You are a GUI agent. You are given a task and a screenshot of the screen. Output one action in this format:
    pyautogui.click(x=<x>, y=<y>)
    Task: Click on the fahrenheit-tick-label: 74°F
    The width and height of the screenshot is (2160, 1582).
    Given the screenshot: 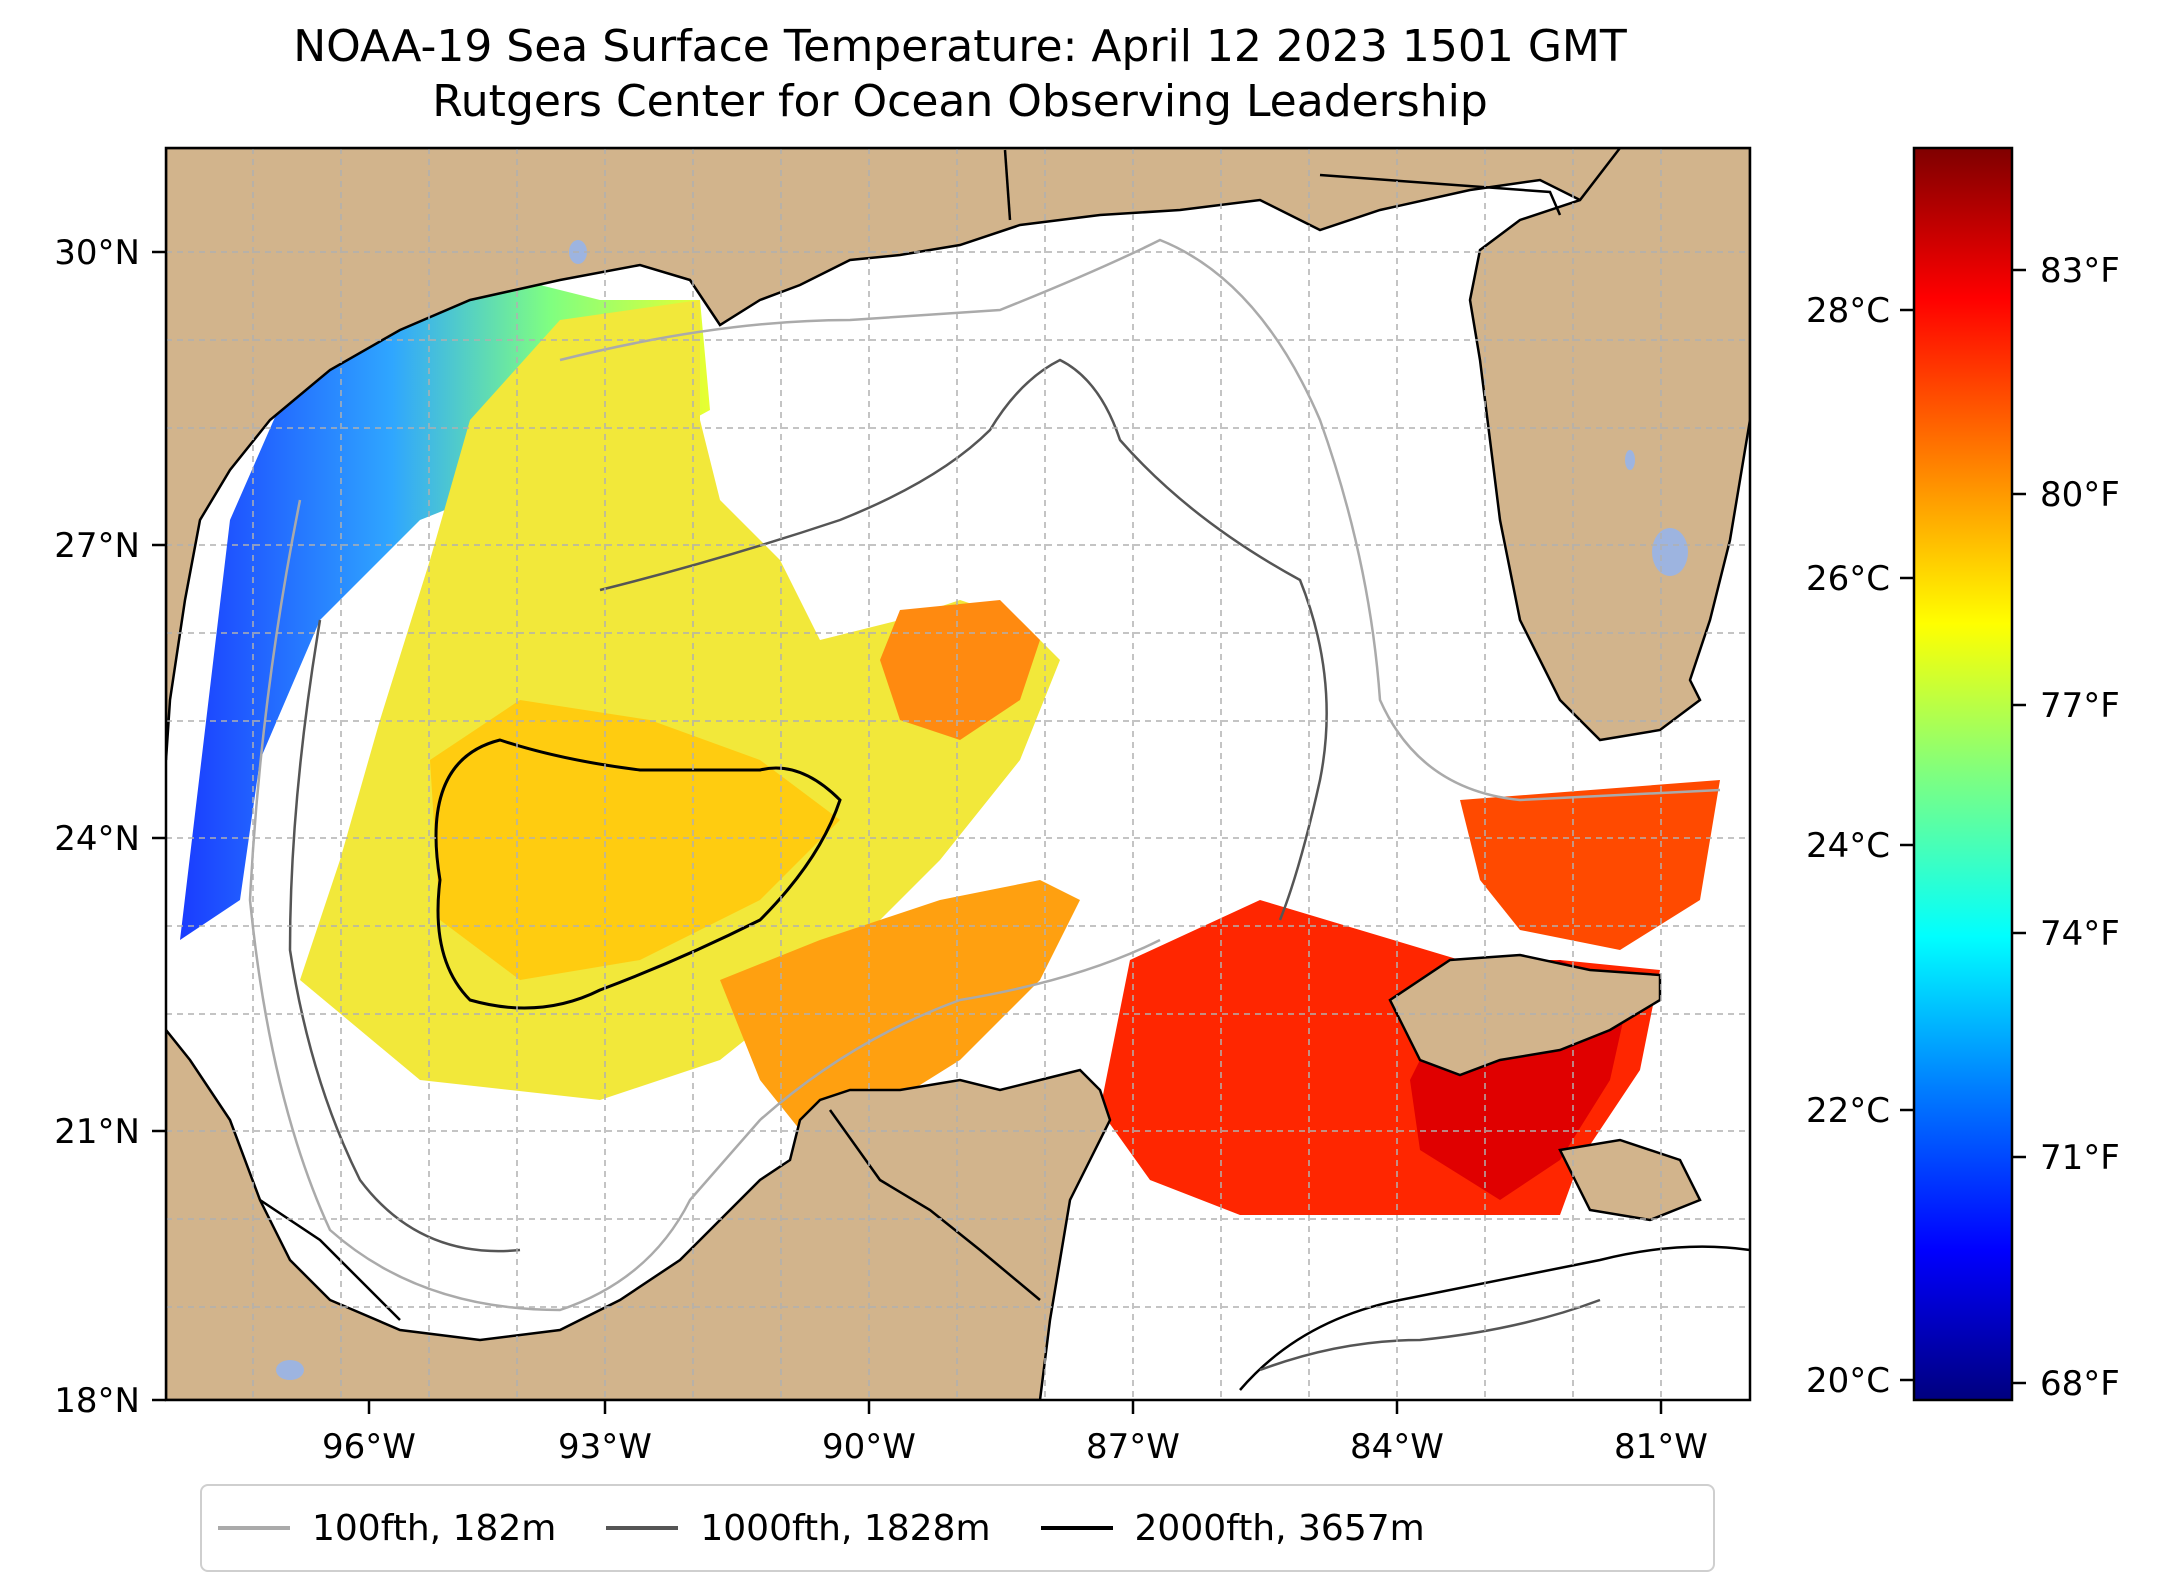 What is the action you would take?
    pyautogui.click(x=2080, y=934)
    